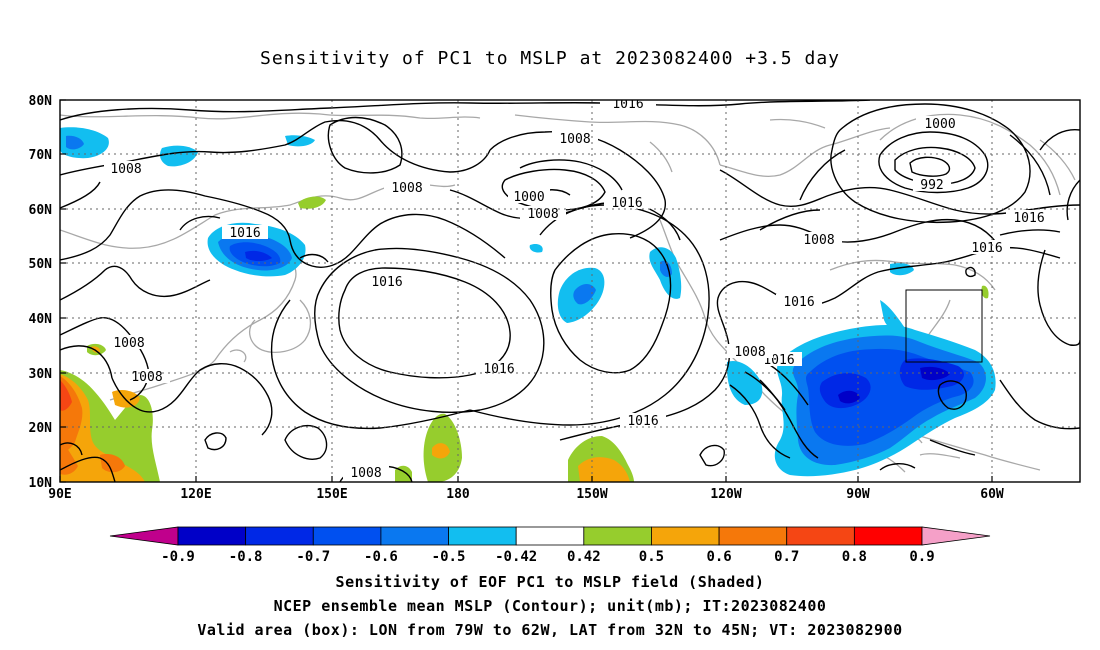 The image size is (1100, 650). What do you see at coordinates (786, 557) in the screenshot?
I see `colorbar-tick-label: 0.7` at bounding box center [786, 557].